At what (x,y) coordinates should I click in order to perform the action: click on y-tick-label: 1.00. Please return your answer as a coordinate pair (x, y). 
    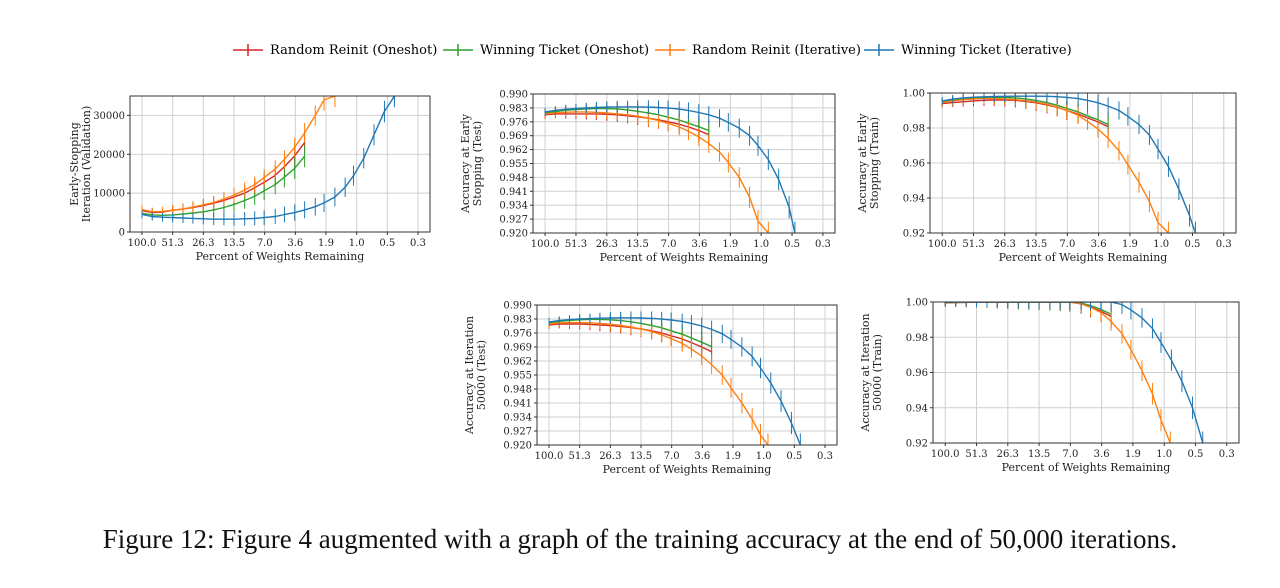
    Looking at the image, I should click on (917, 303).